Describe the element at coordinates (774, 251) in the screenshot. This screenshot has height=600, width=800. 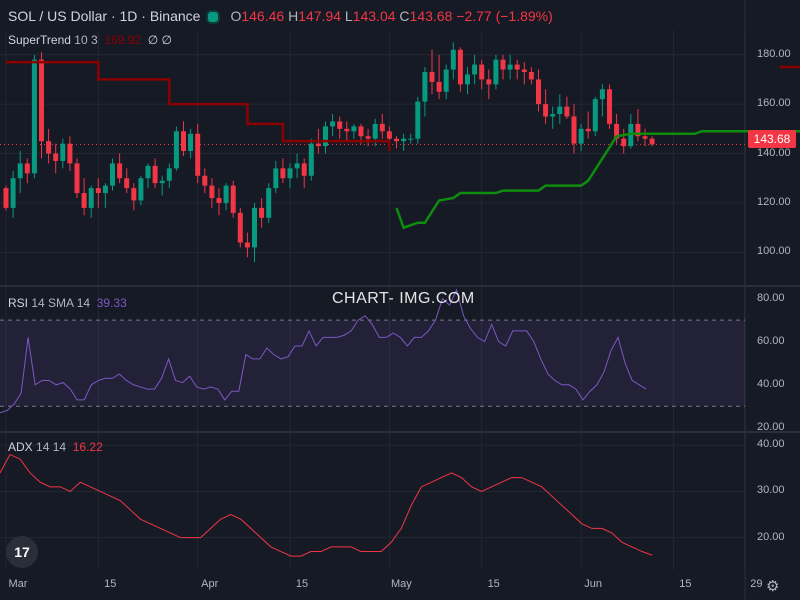
I see `y-tick-label: 100.00` at that location.